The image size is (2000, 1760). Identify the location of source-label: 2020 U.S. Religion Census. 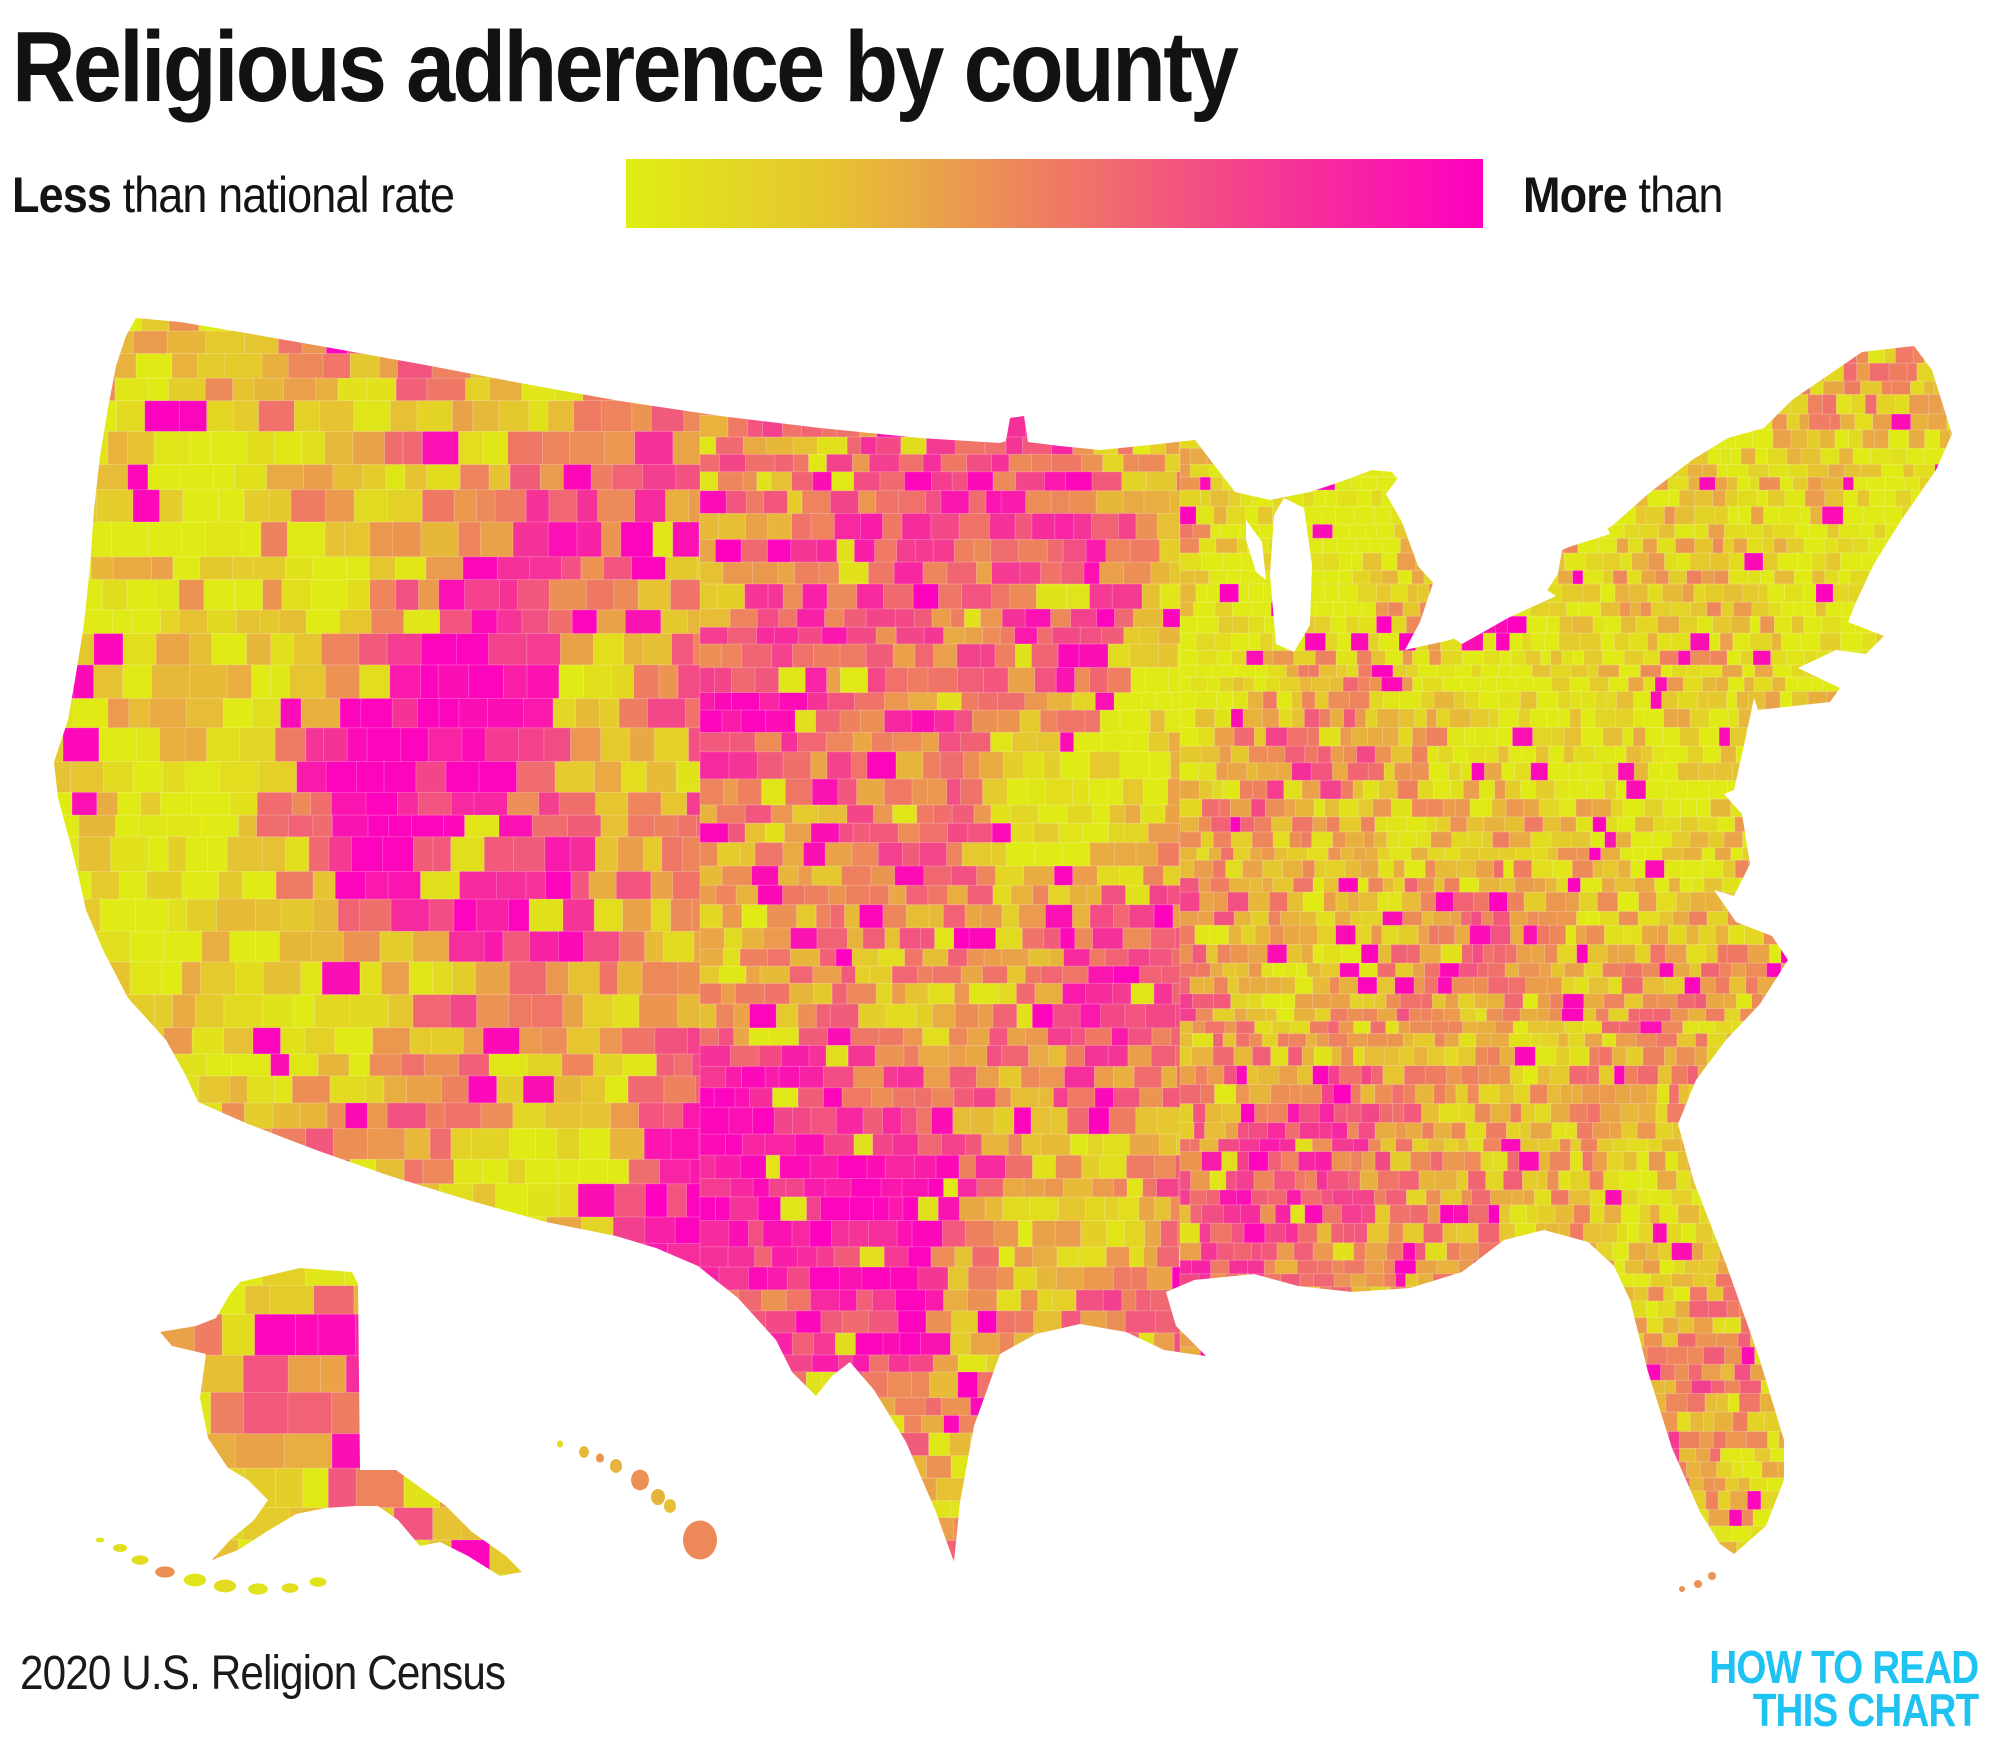
(263, 1673).